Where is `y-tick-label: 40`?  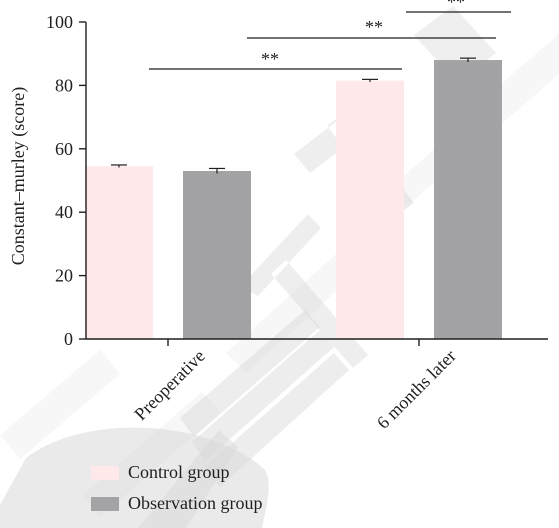
y-tick-label: 40 is located at coordinates (64, 212).